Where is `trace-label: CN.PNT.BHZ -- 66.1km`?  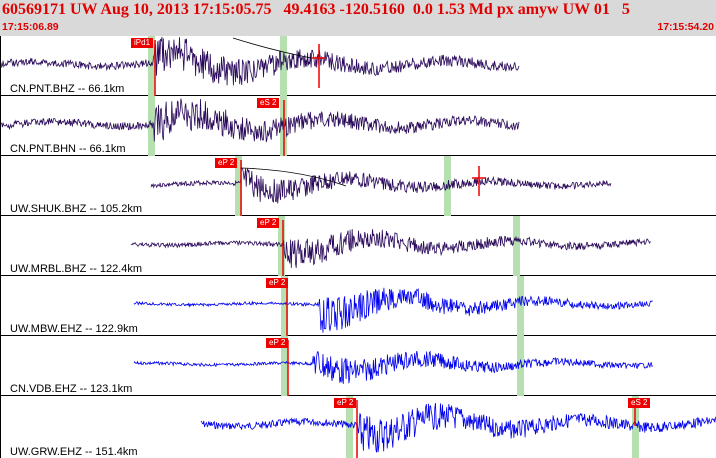 trace-label: CN.PNT.BHZ -- 66.1km is located at coordinates (67, 89).